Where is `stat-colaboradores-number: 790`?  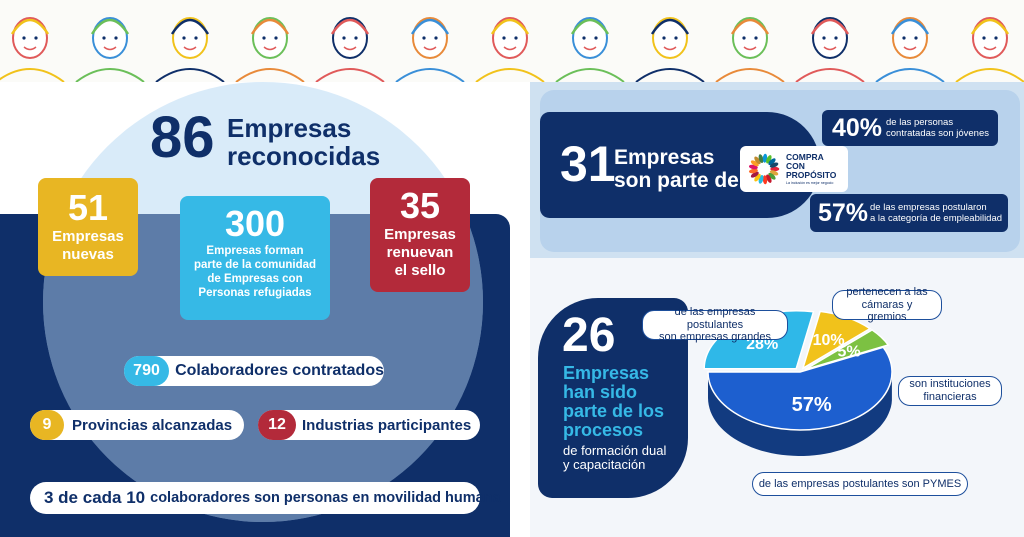 stat-colaboradores-number: 790 is located at coordinates (147, 371).